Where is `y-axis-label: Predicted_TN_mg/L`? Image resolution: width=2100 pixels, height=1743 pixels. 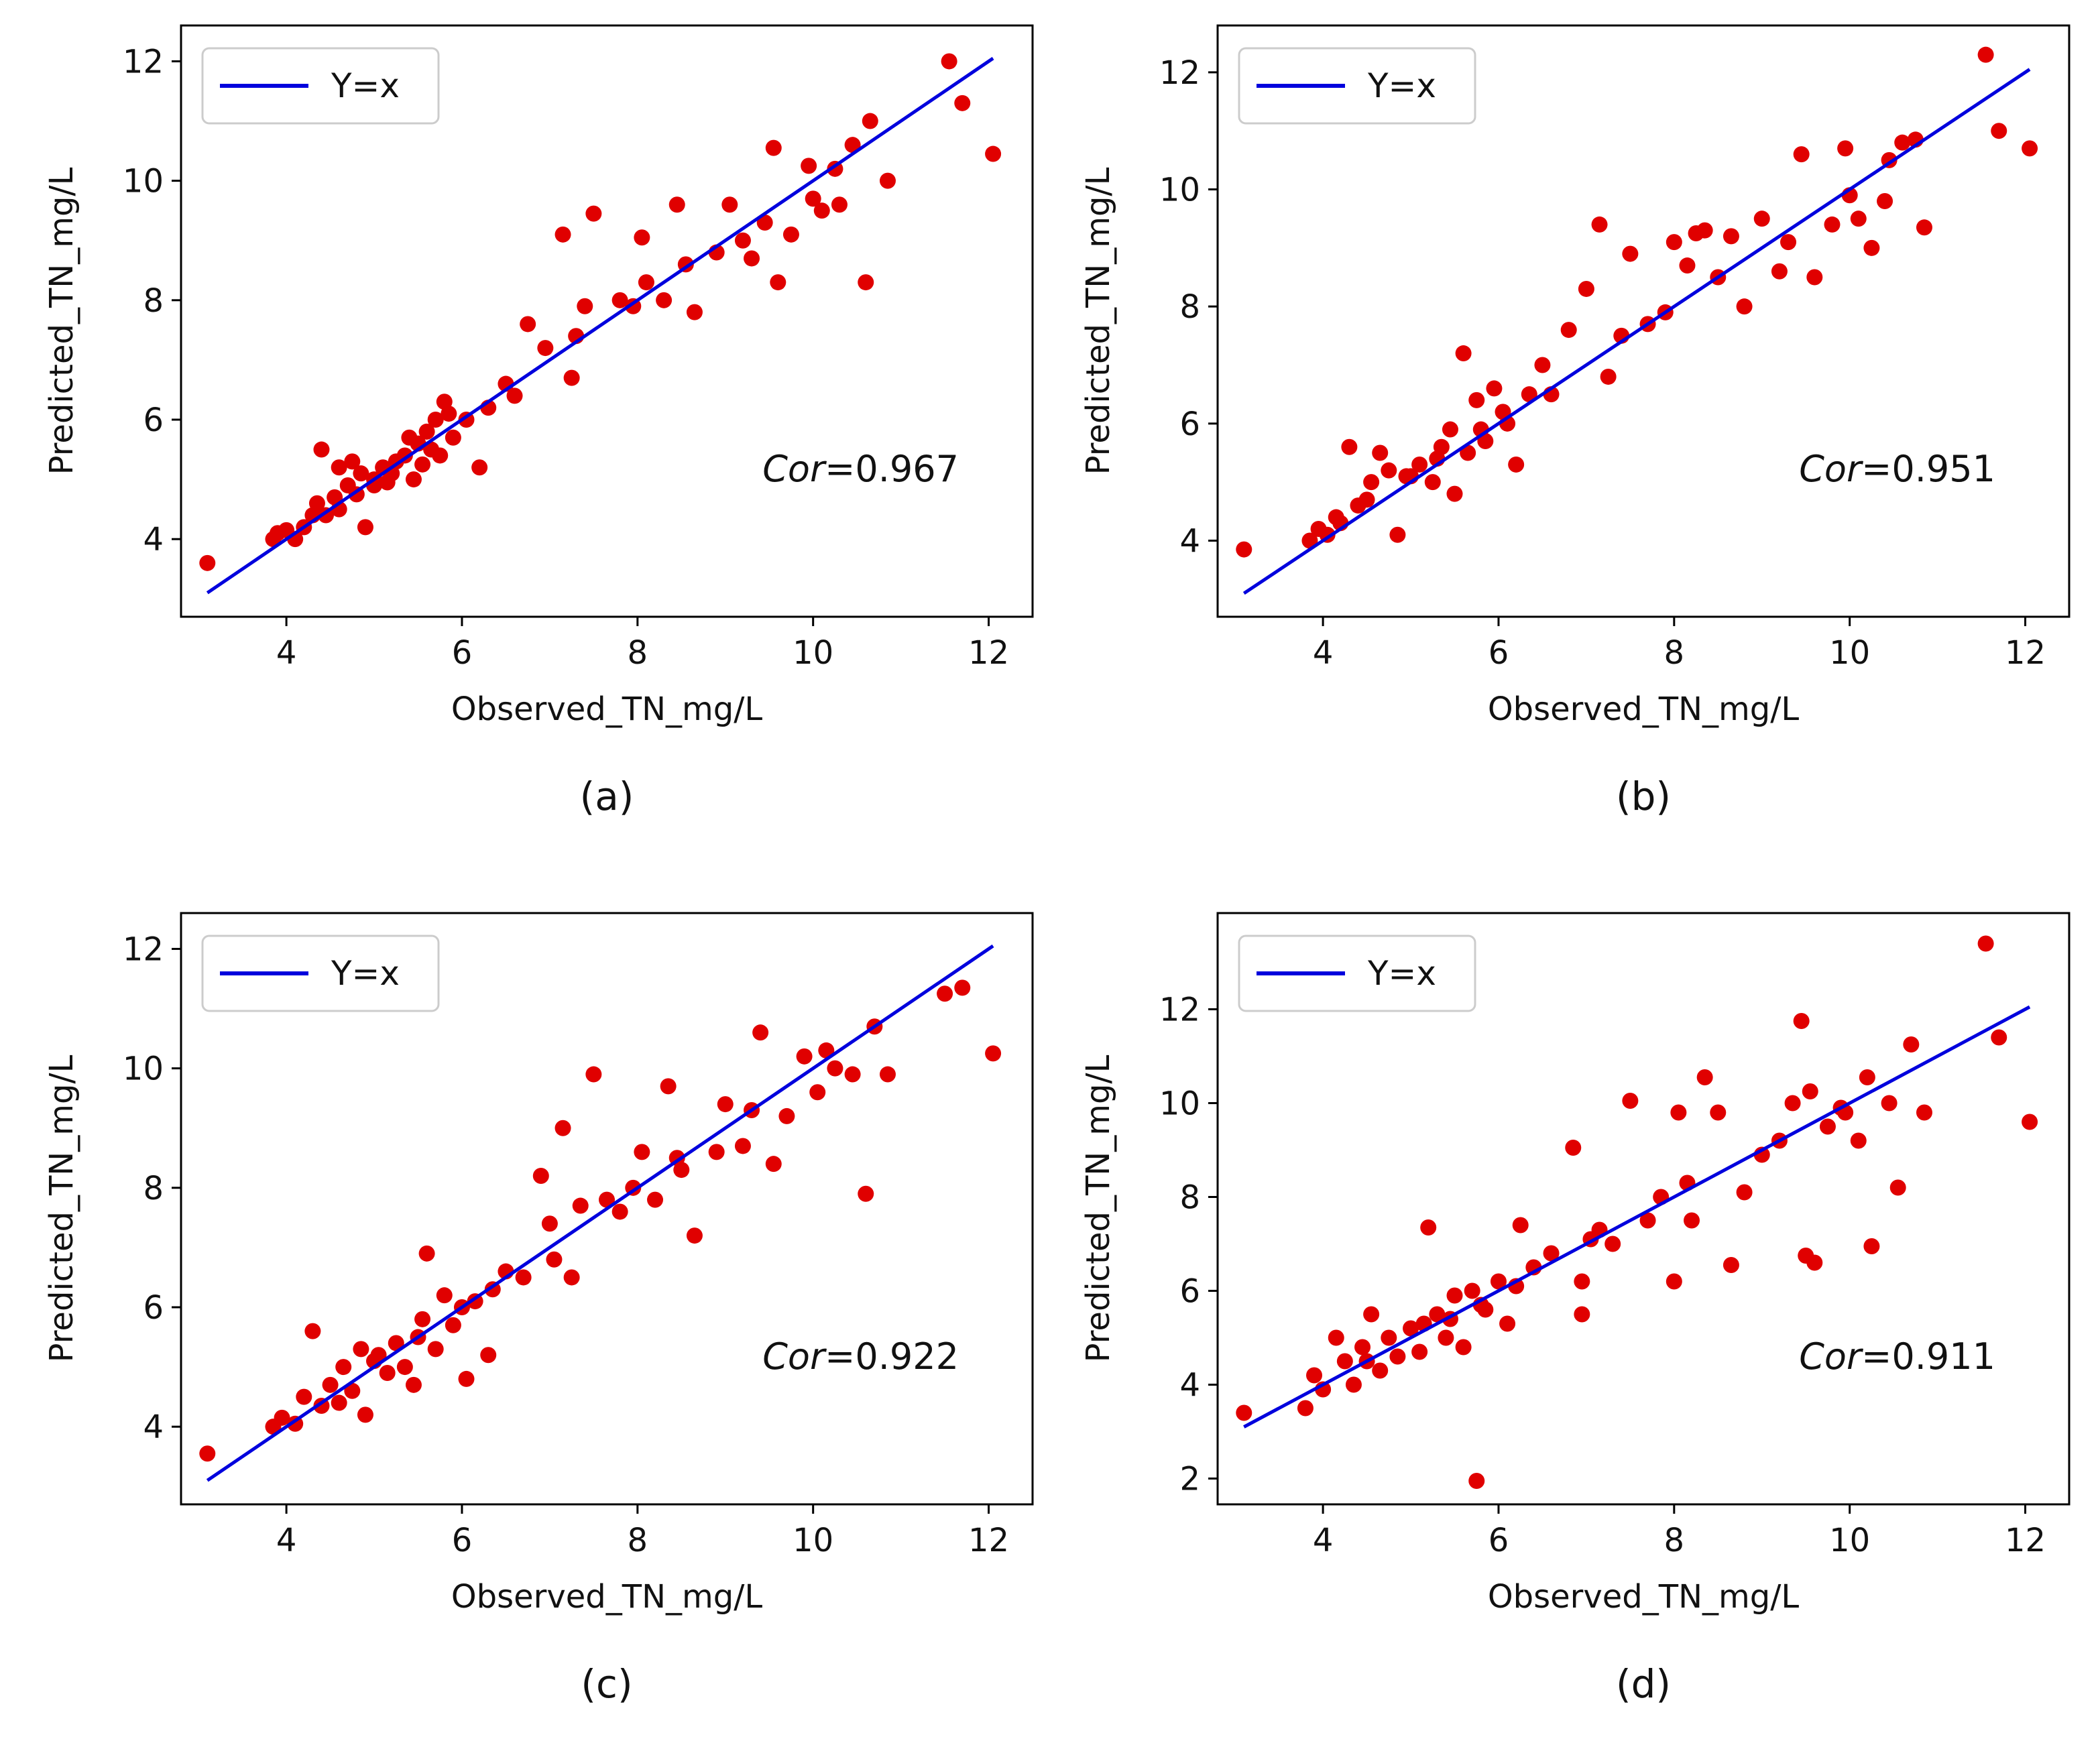
y-axis-label: Predicted_TN_mg/L is located at coordinates (1098, 321).